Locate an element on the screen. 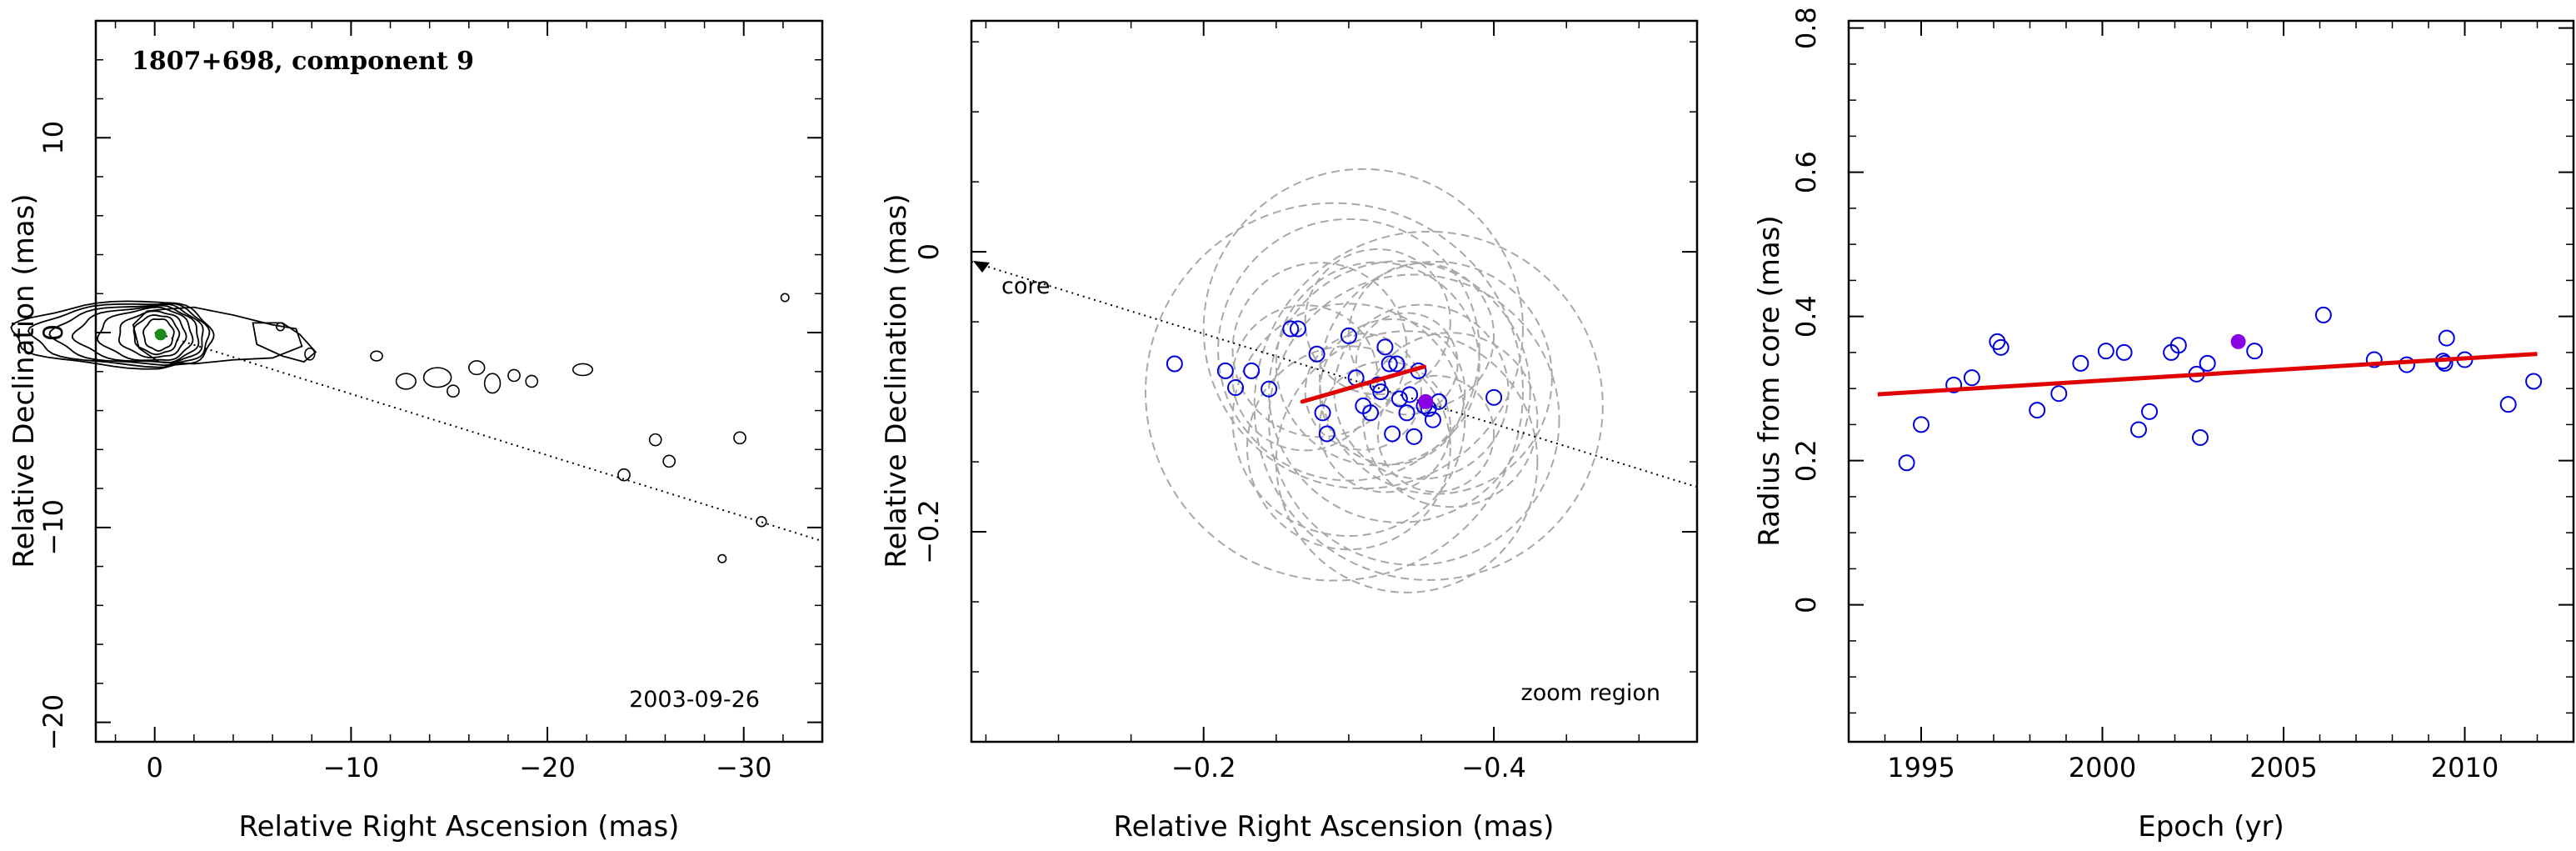  y-tick-label: −0.2 is located at coordinates (929, 531).